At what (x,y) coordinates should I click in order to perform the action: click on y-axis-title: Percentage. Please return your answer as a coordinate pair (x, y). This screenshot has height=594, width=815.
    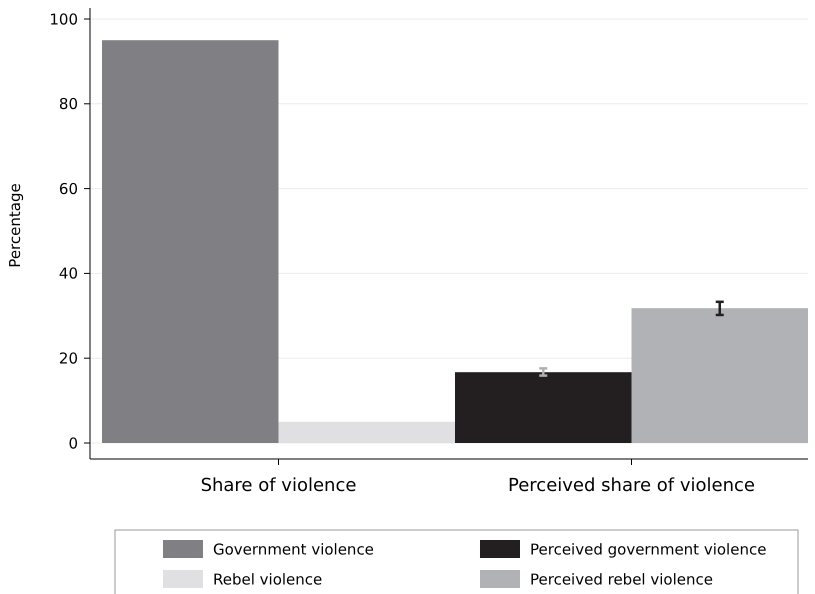
    Looking at the image, I should click on (15, 225).